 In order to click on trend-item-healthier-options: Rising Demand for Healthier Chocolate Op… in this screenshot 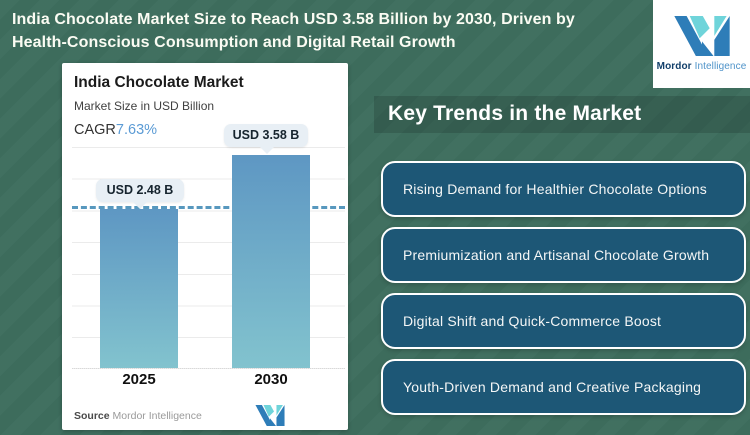, I will do `click(563, 189)`.